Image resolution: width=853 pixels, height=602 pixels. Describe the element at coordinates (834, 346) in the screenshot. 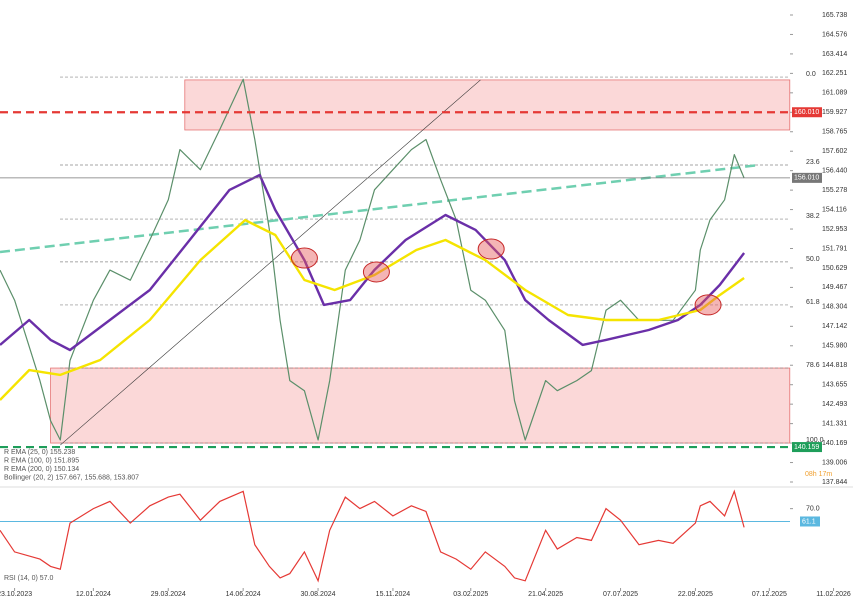

I see `y-tick-label: 145.980` at that location.